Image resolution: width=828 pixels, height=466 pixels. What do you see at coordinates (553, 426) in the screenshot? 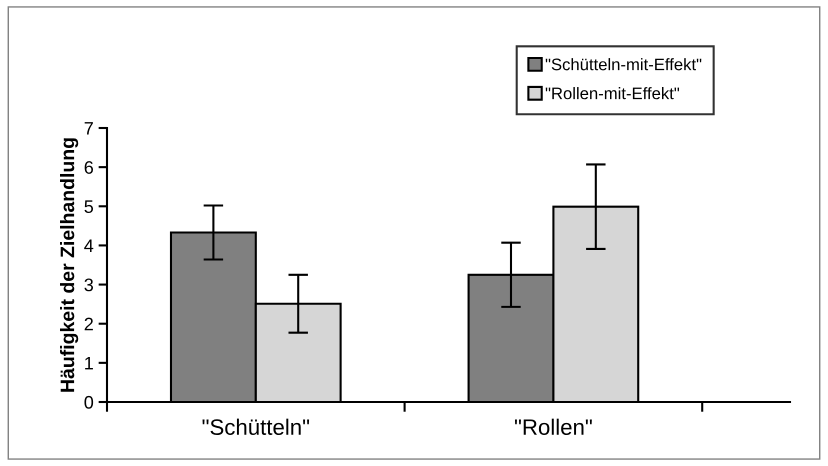
I see `x-tick-label: "Rollen"` at bounding box center [553, 426].